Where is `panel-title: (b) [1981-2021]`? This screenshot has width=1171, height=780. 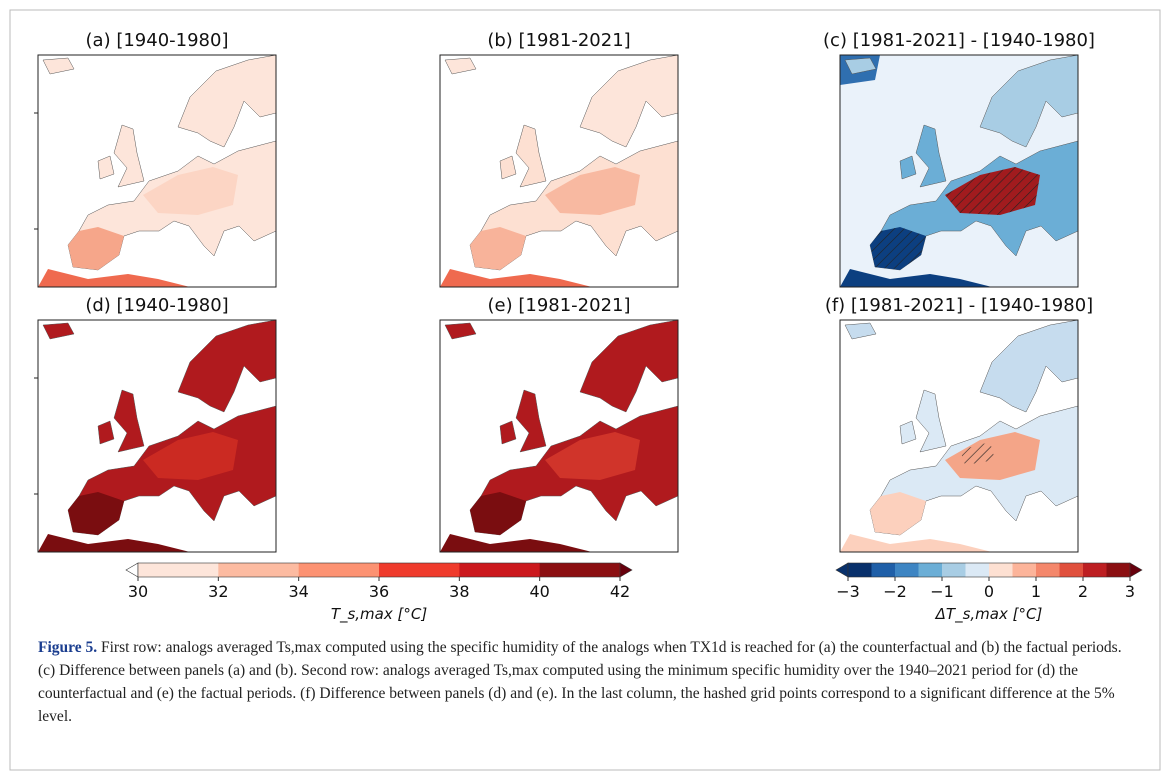 panel-title: (b) [1981-2021] is located at coordinates (558, 40).